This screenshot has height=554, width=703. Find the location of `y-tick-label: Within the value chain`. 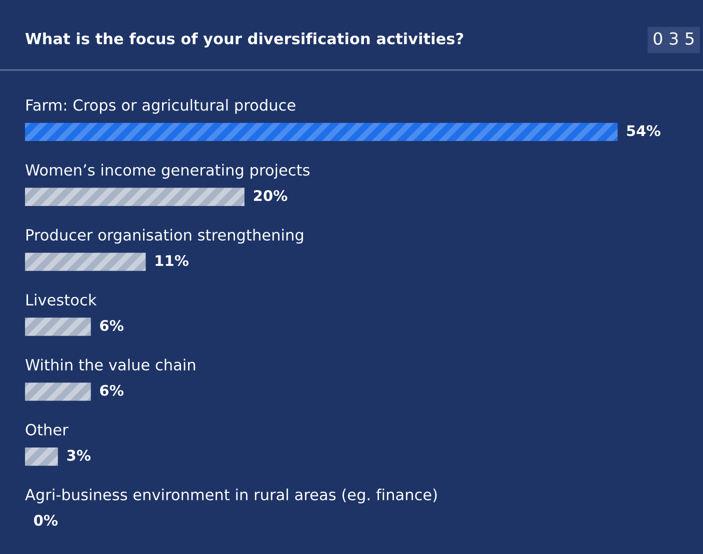

y-tick-label: Within the value chain is located at coordinates (111, 364).